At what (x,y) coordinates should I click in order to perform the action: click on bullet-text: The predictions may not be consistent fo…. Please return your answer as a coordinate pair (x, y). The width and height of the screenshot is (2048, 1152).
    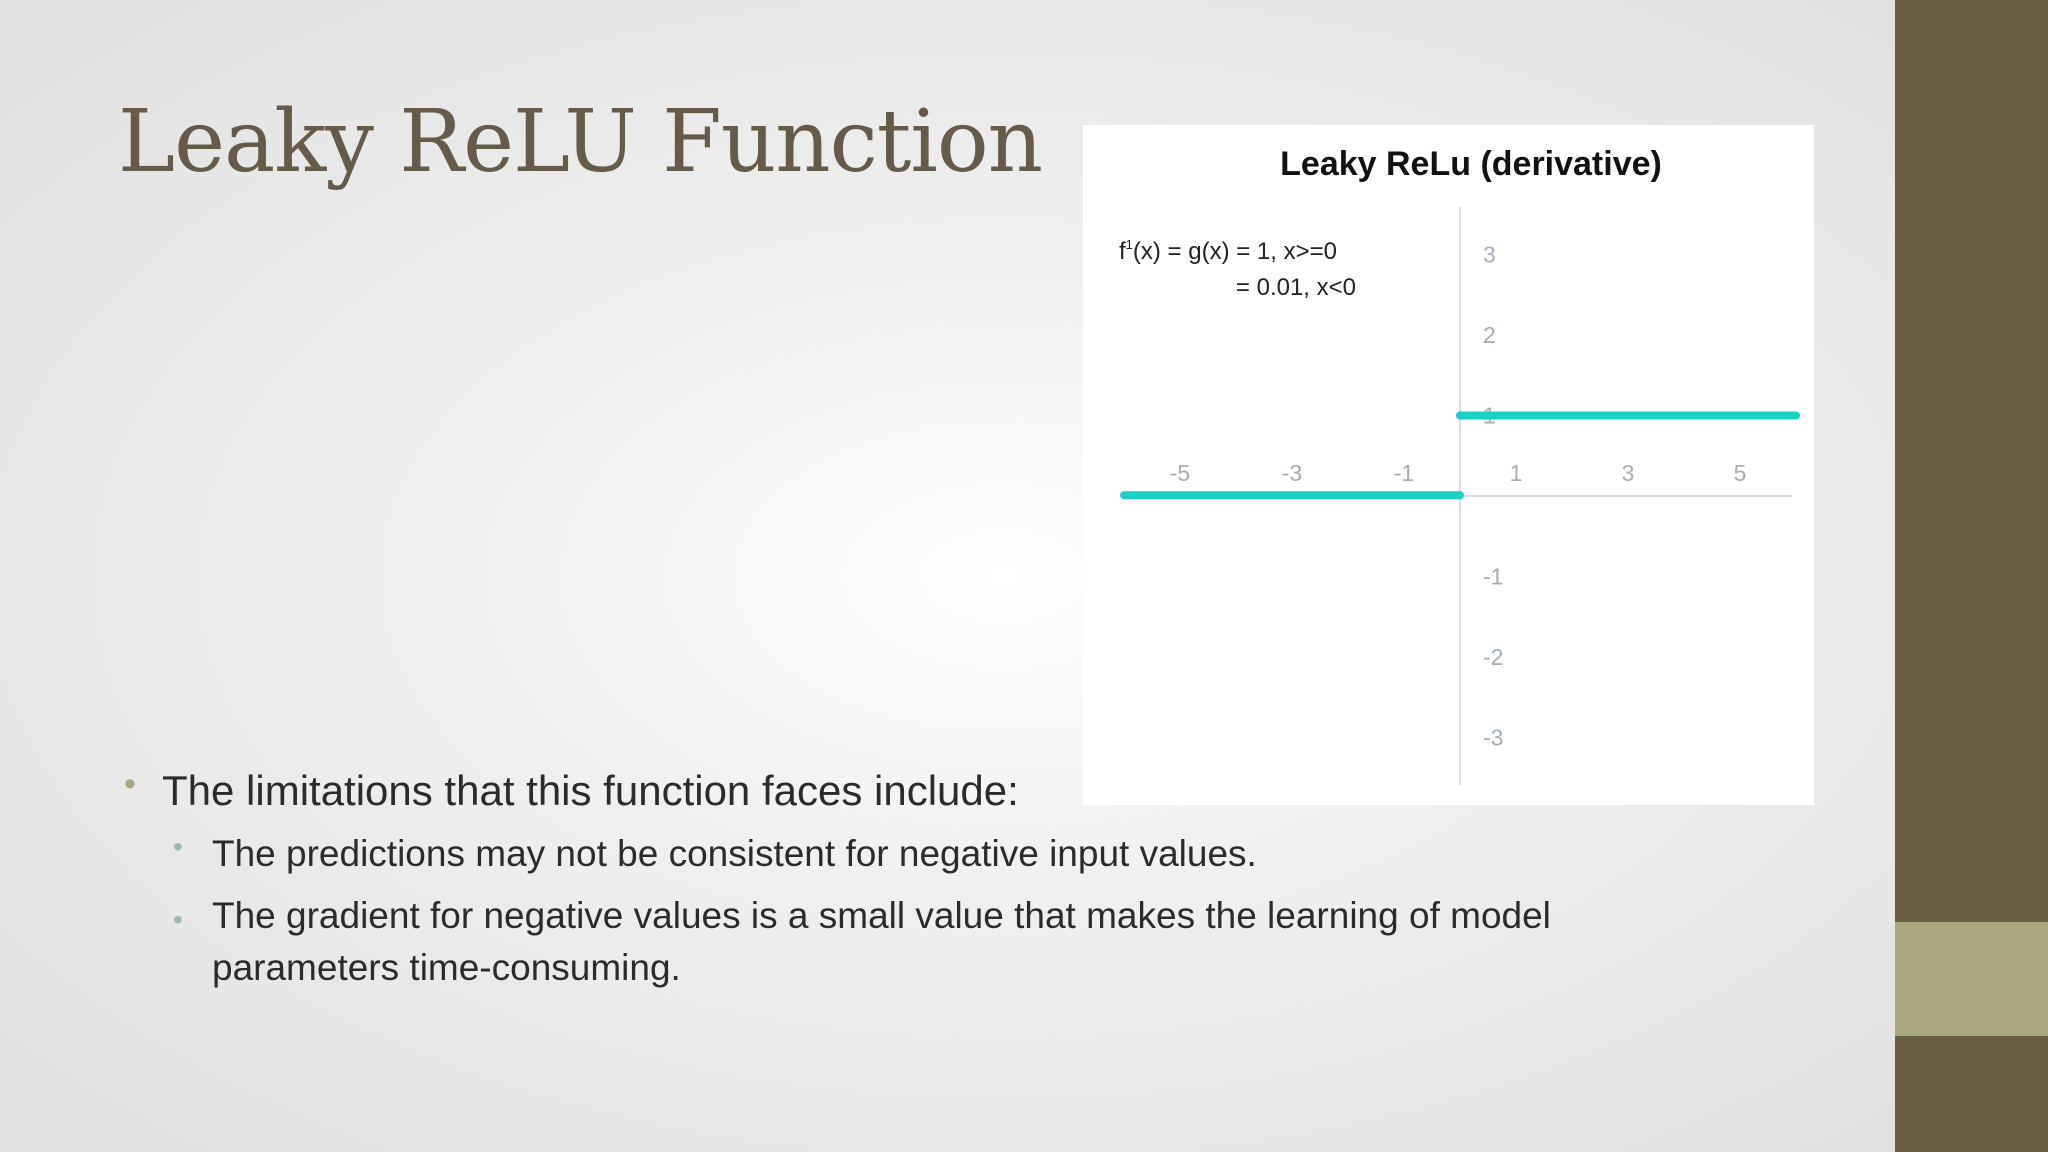
    Looking at the image, I should click on (734, 853).